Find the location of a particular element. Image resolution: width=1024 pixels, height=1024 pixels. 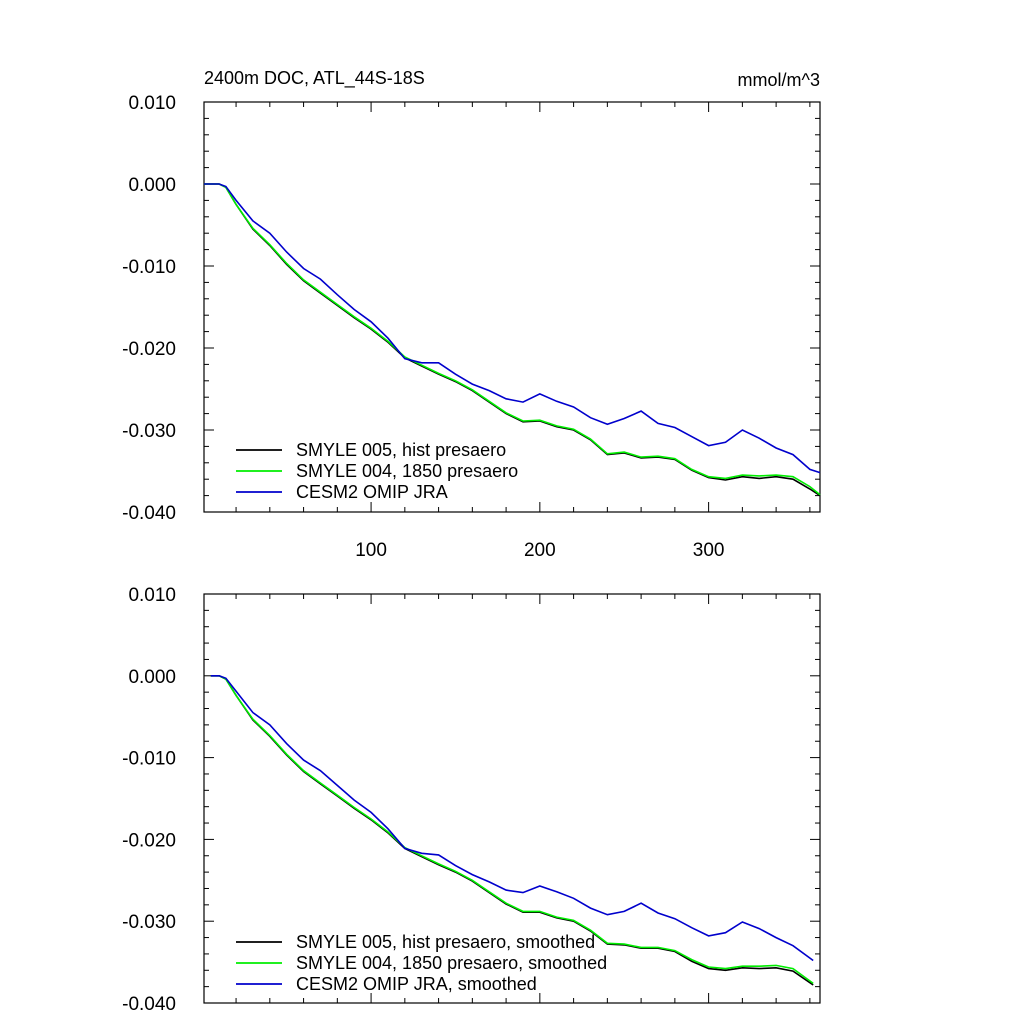

x-tick-label: 200 is located at coordinates (540, 550).